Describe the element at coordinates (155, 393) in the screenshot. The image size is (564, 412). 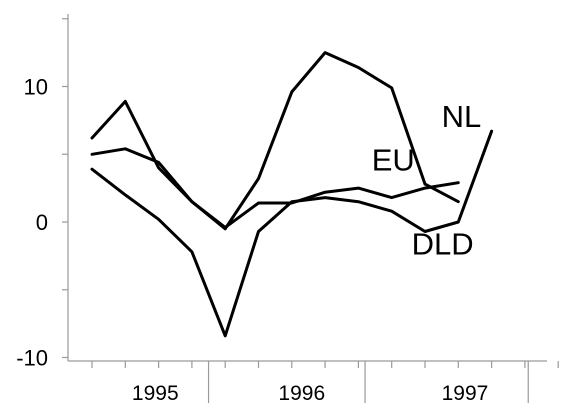
I see `x-period-label: 1995` at that location.